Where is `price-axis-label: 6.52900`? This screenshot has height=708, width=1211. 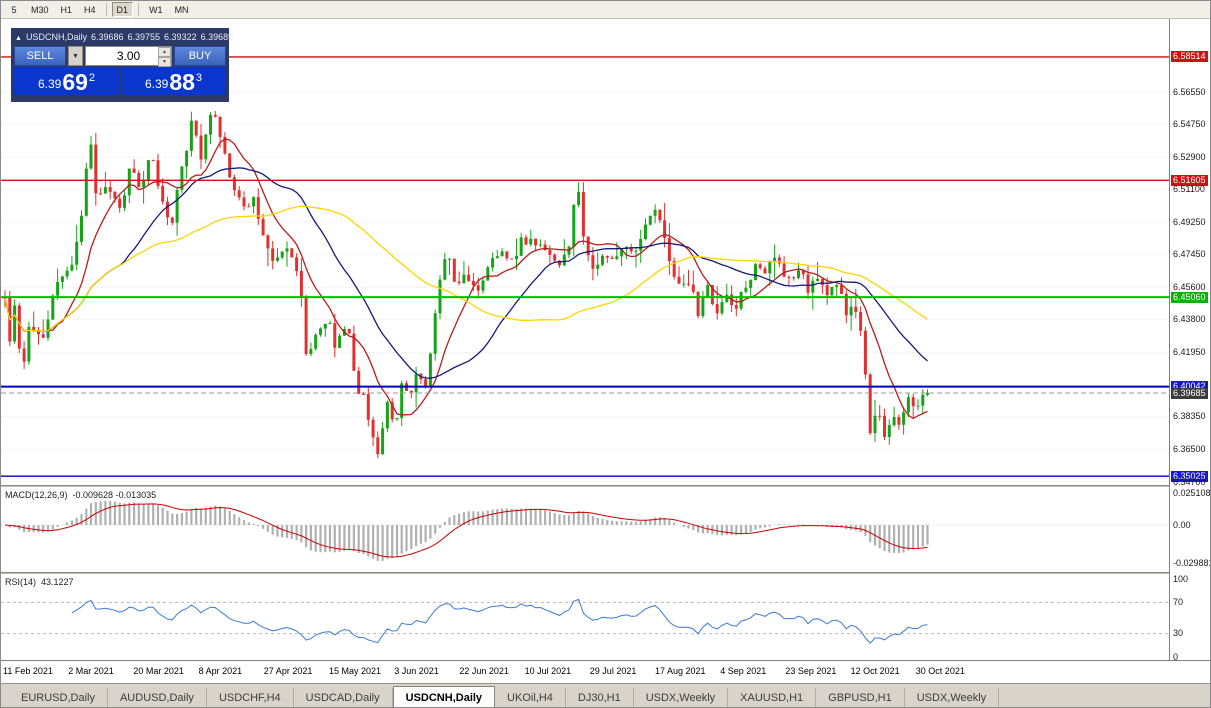 price-axis-label: 6.52900 is located at coordinates (1189, 156).